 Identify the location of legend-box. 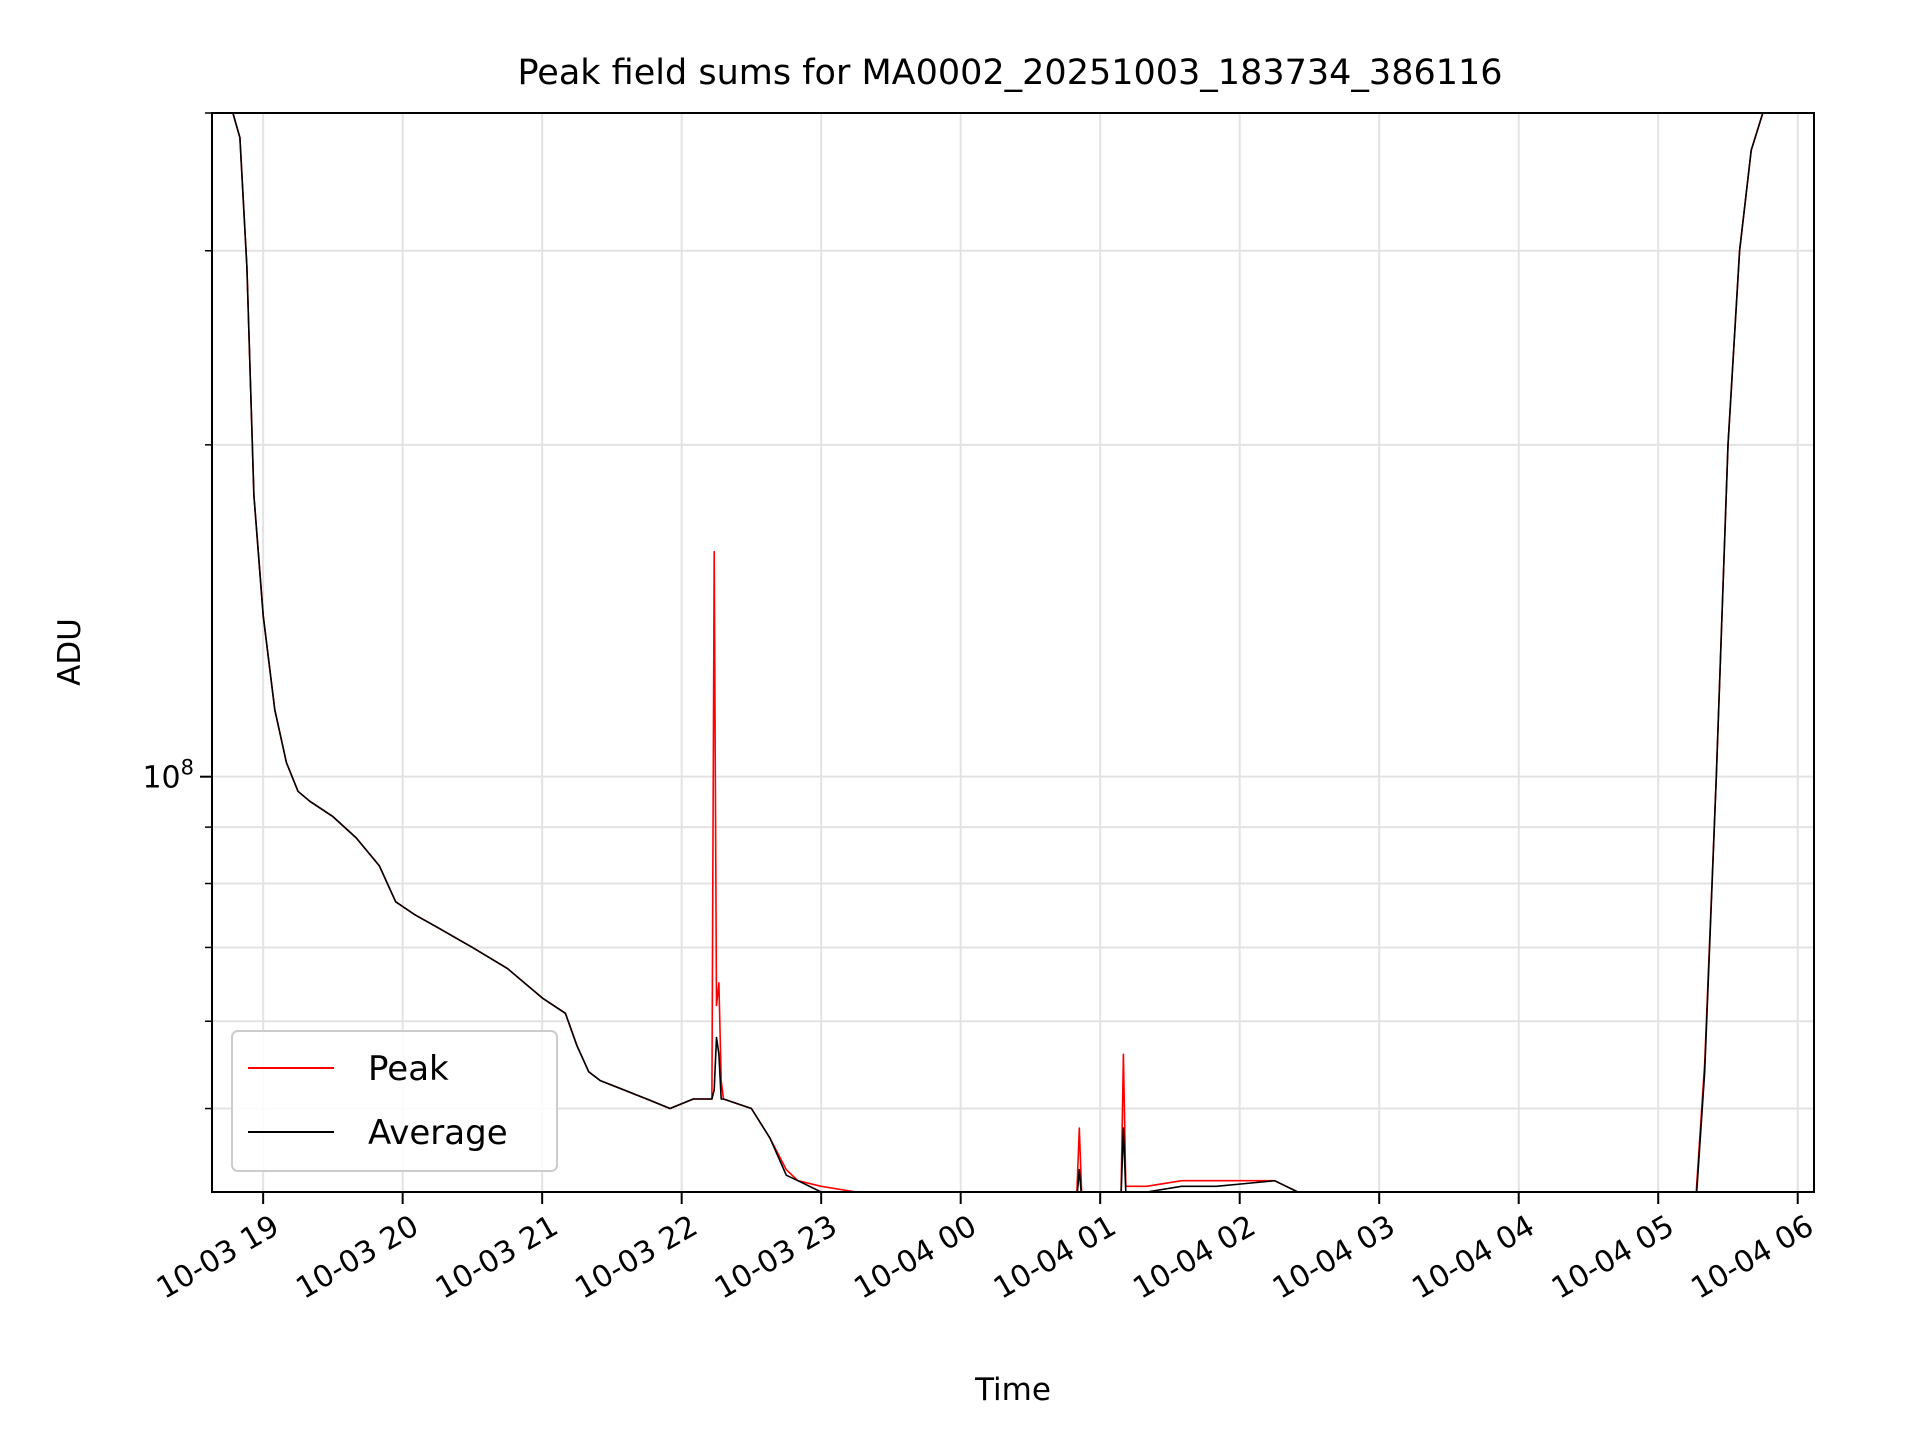
(394, 1101).